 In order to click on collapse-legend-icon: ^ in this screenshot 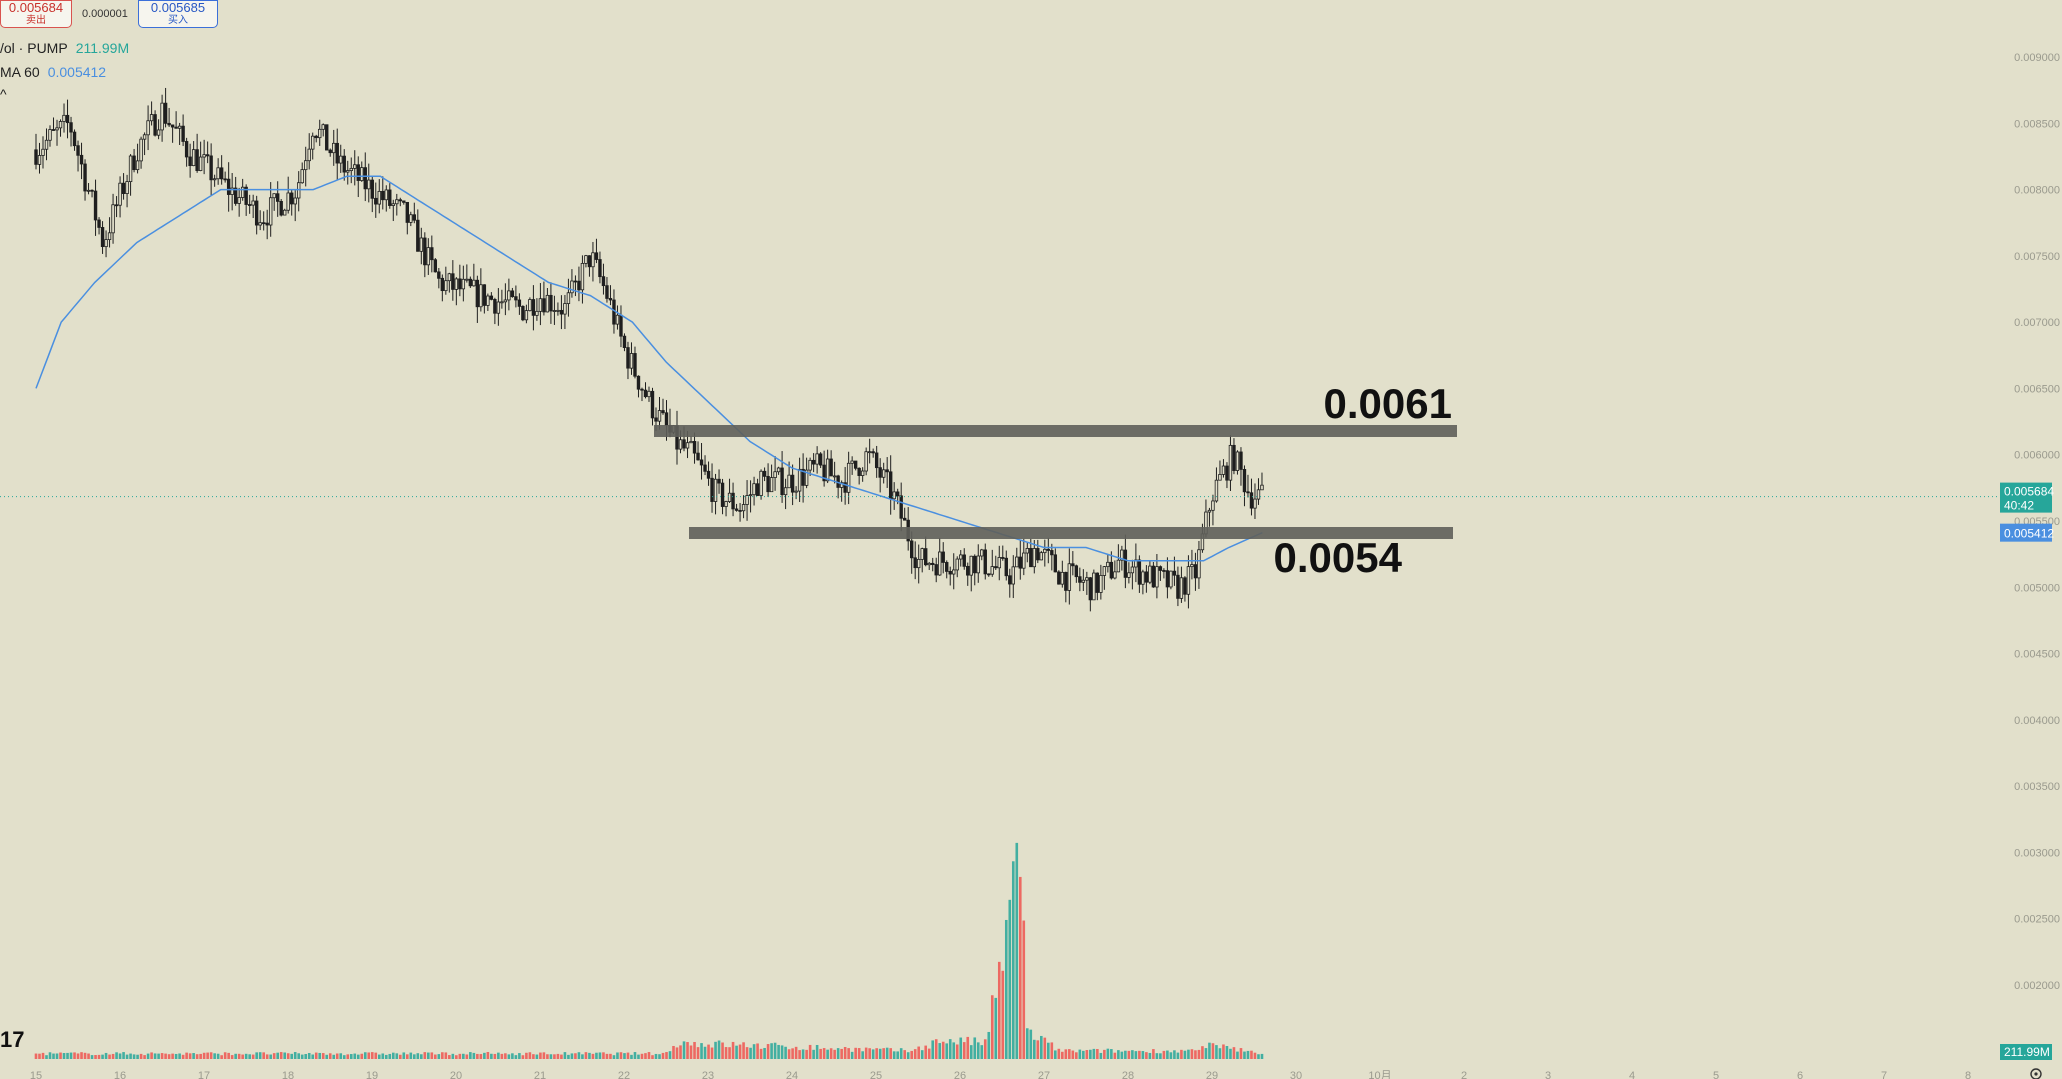, I will do `click(3, 94)`.